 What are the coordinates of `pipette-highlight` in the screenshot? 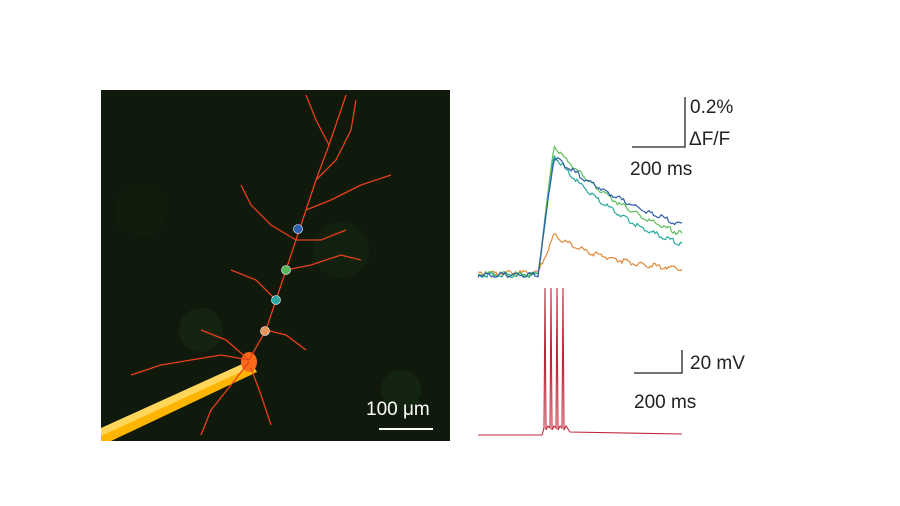 It's located at (177, 398).